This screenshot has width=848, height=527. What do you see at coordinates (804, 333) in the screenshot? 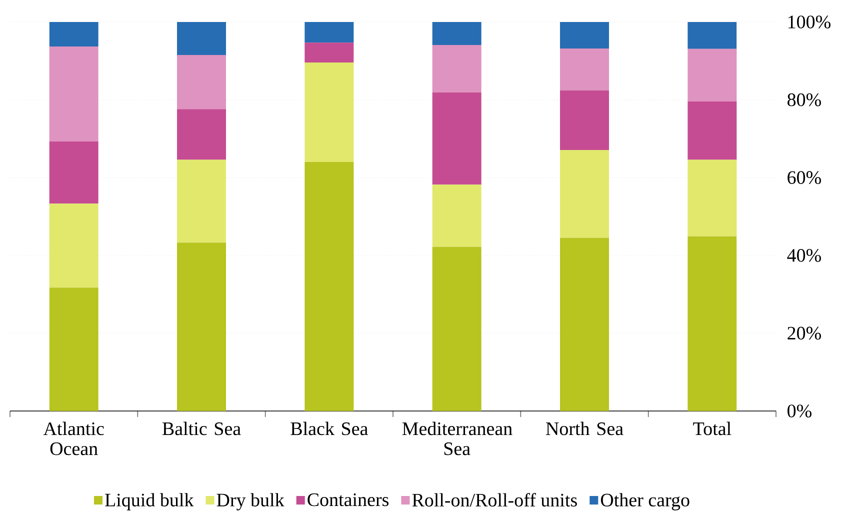
I see `y-tick-label: 20%` at bounding box center [804, 333].